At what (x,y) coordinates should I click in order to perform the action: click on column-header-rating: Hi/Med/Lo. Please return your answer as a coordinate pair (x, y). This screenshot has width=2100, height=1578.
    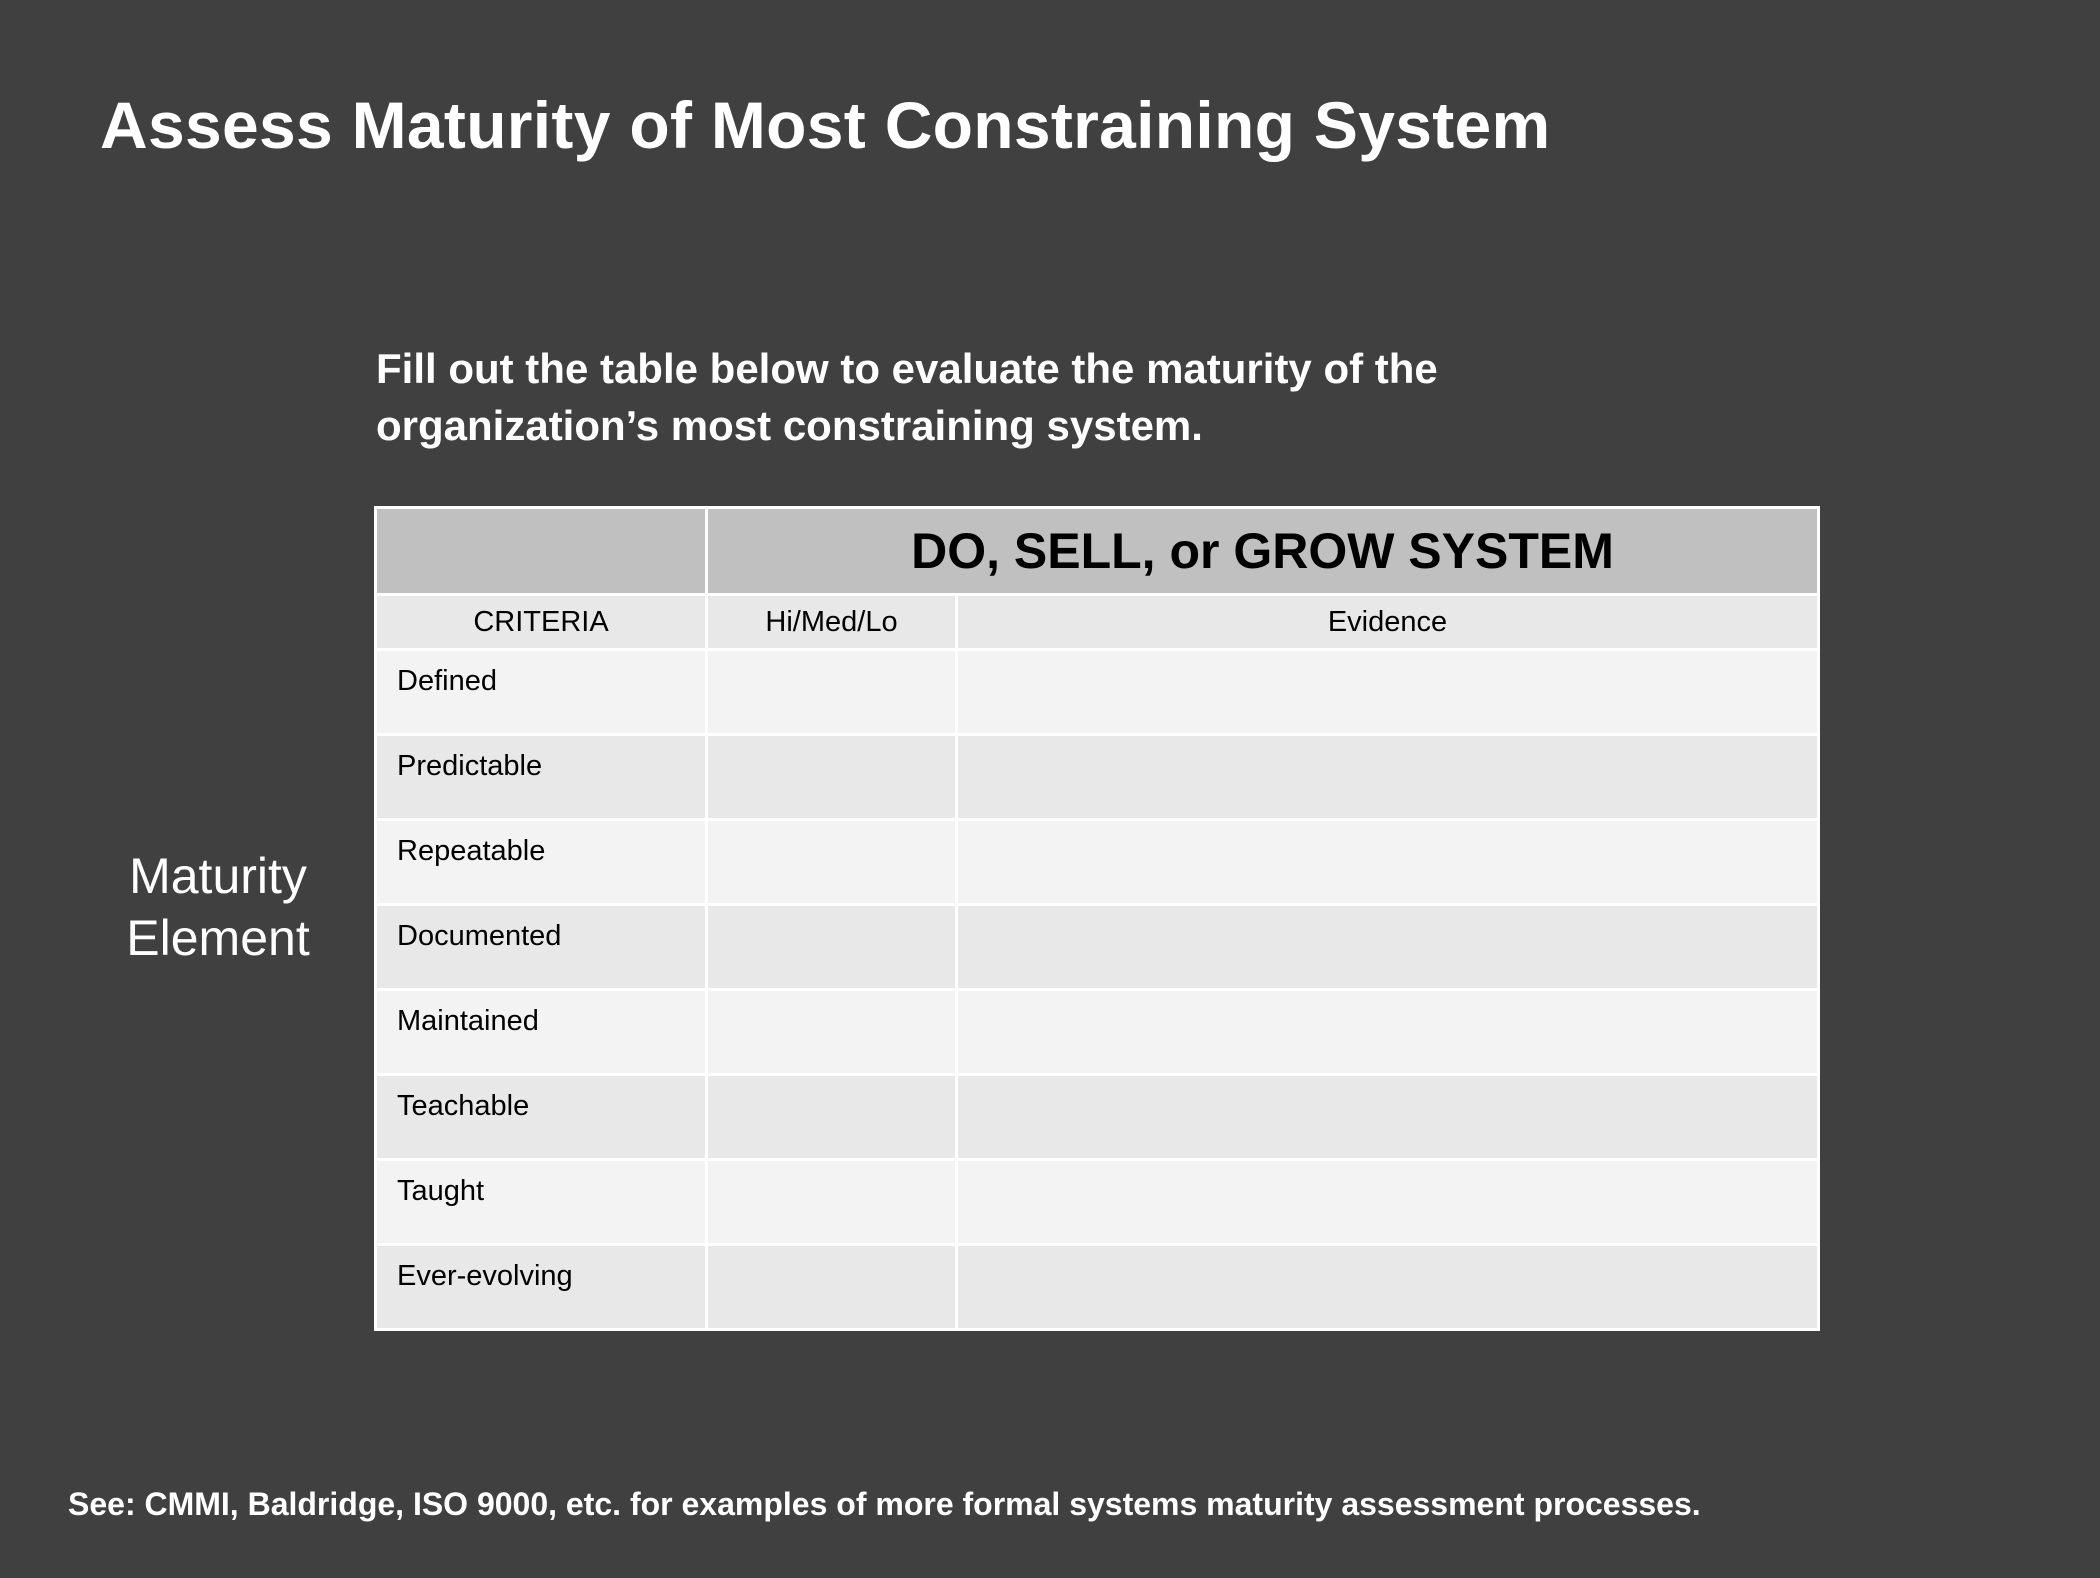
    Looking at the image, I should click on (833, 623).